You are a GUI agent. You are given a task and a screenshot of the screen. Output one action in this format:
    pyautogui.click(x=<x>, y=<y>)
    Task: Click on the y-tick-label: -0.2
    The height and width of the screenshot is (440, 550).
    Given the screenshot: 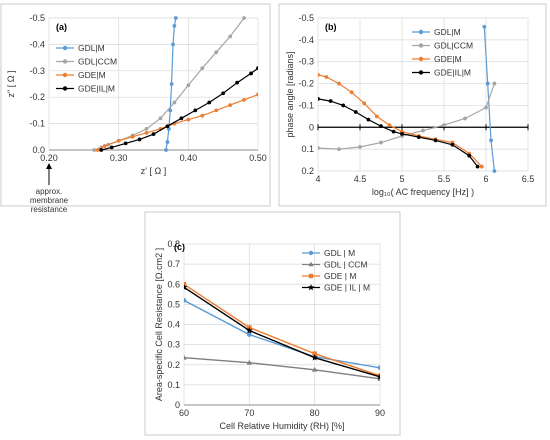 What is the action you would take?
    pyautogui.click(x=37, y=97)
    